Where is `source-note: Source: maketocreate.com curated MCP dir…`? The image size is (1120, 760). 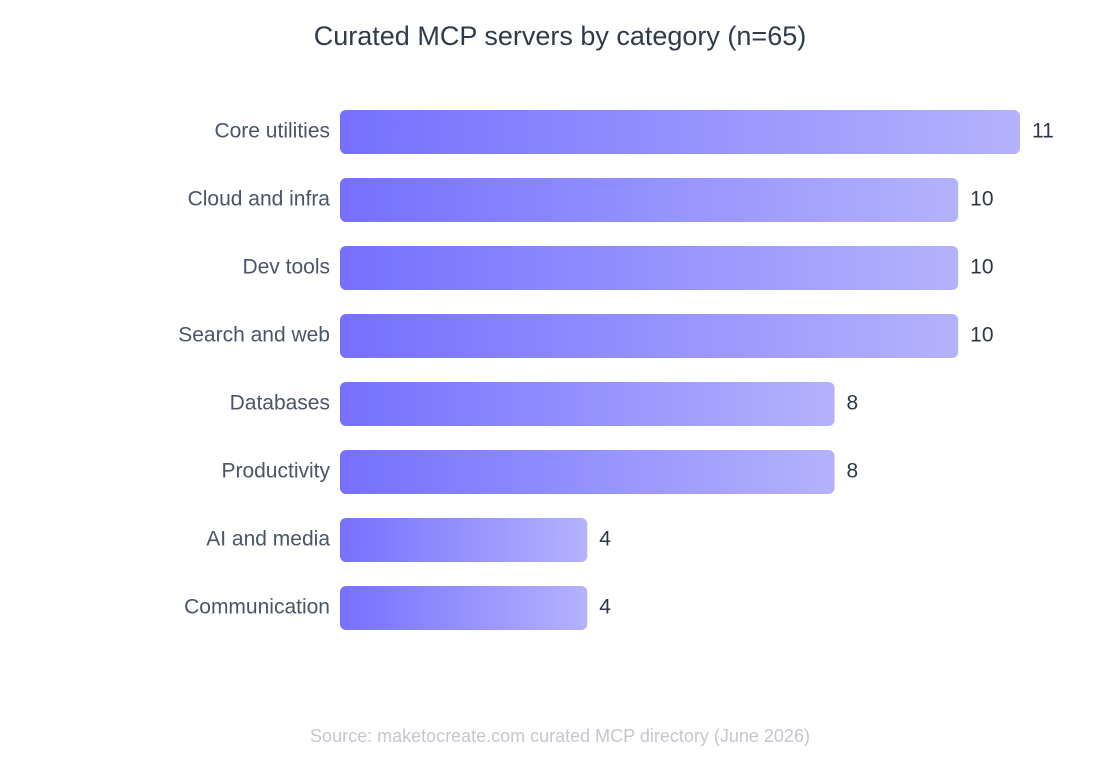
source-note: Source: maketocreate.com curated MCP dir… is located at coordinates (560, 736).